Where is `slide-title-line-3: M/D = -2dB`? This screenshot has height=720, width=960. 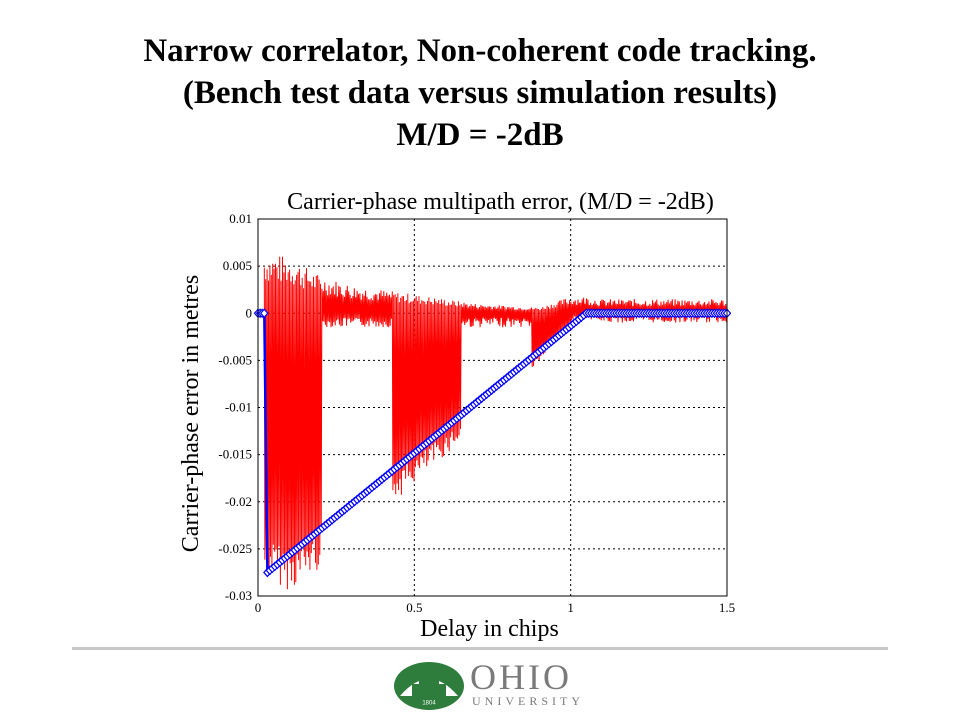
slide-title-line-3: M/D = -2dB is located at coordinates (480, 135).